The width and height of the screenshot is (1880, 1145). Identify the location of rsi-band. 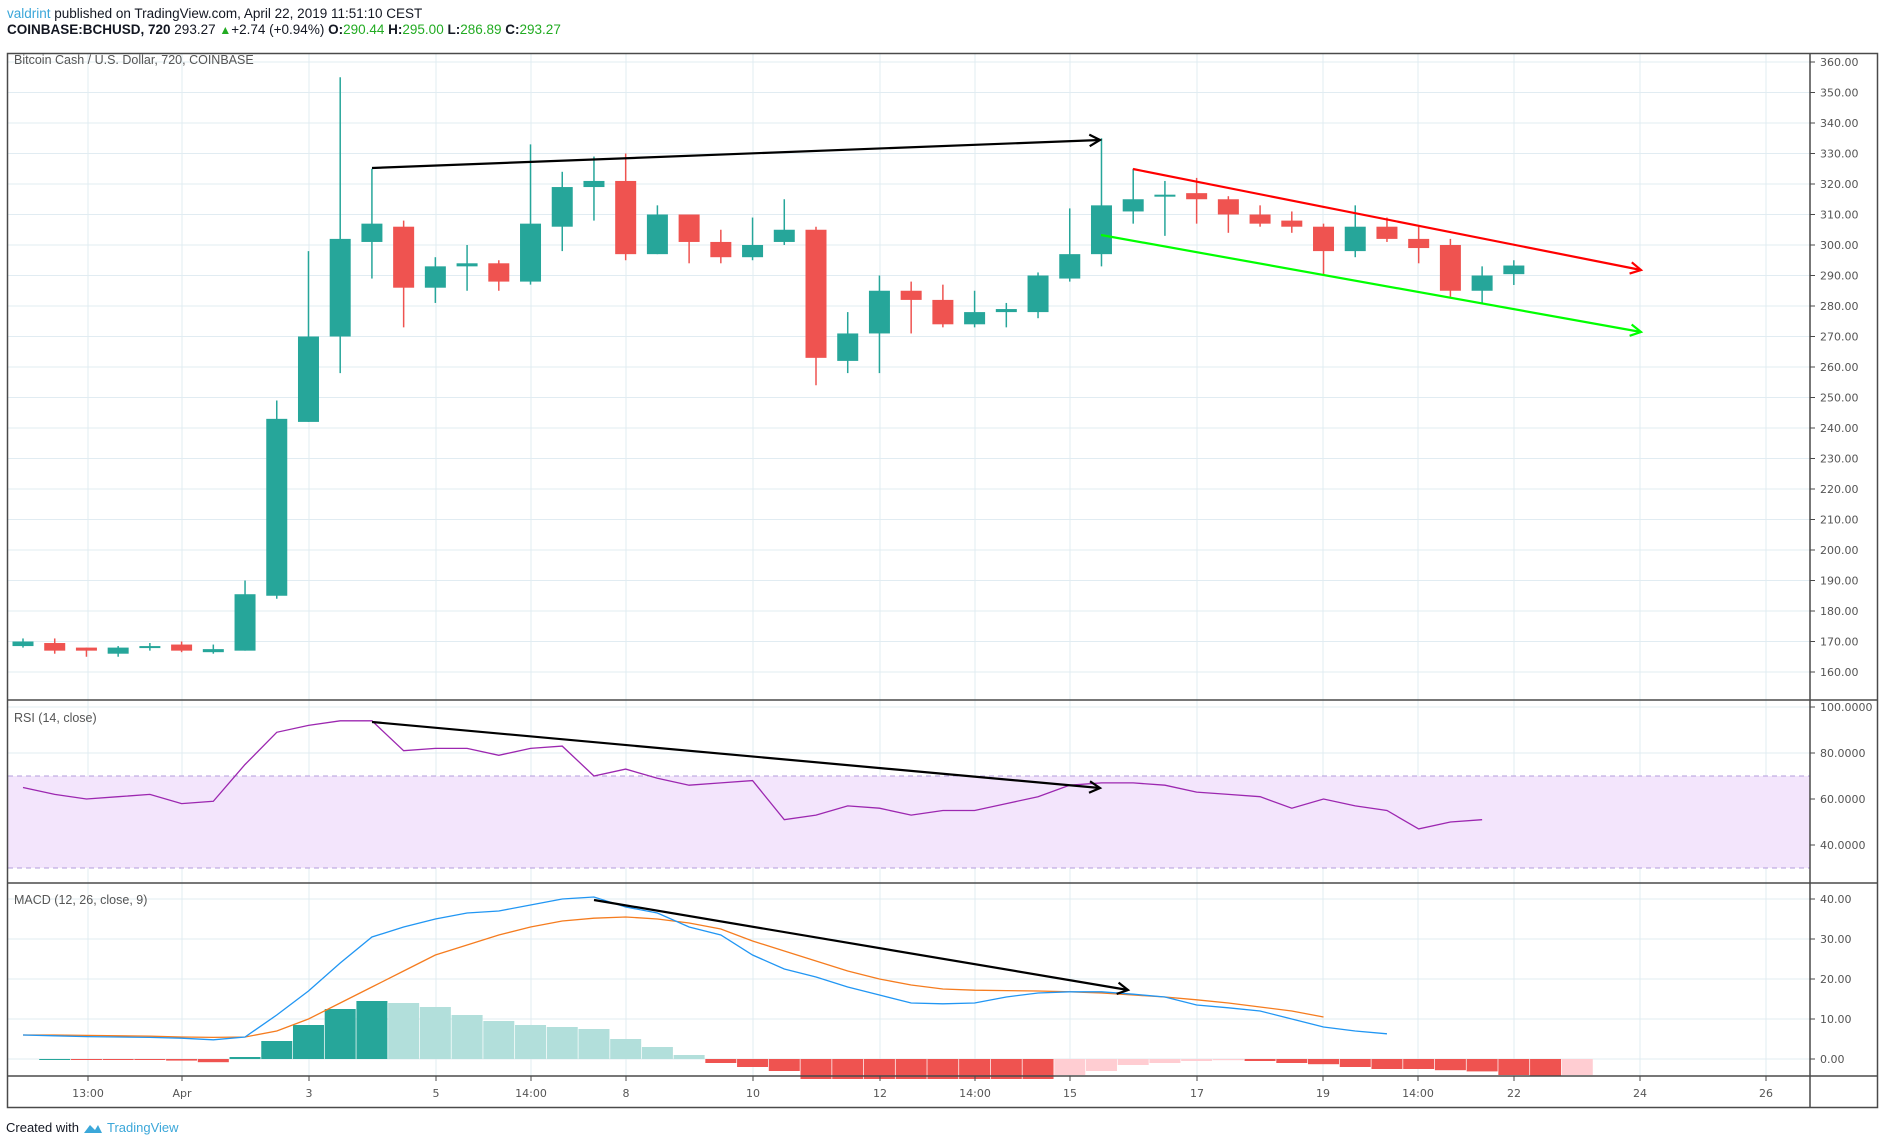
(909, 822).